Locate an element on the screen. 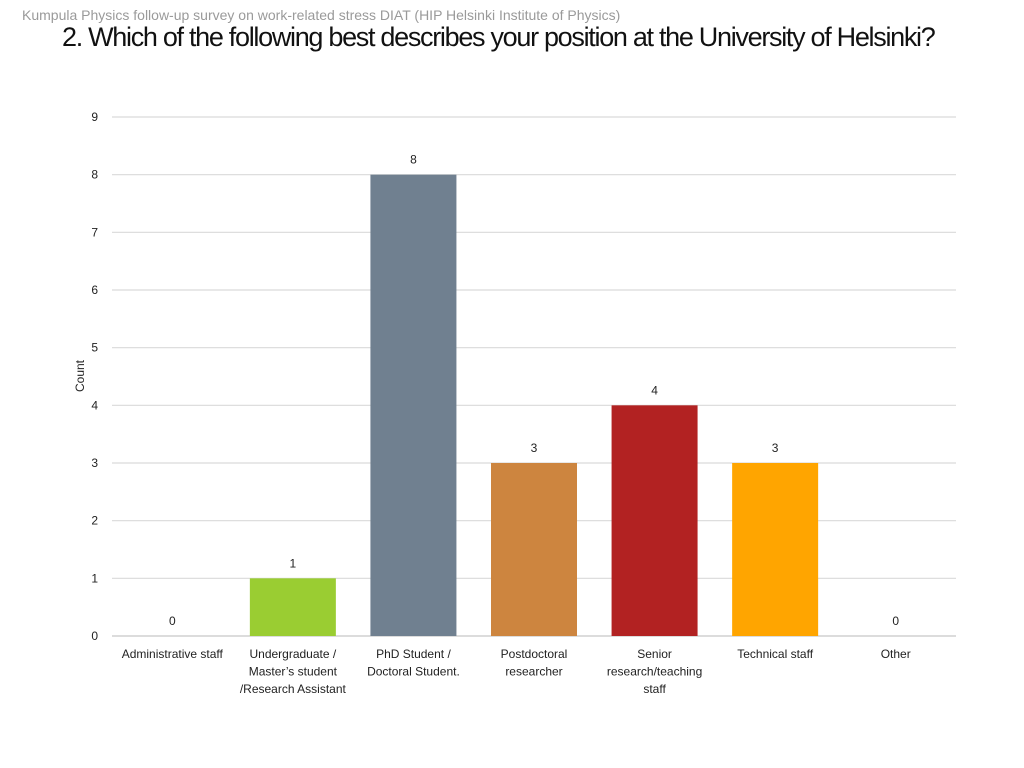 This screenshot has width=1024, height=768. y-tick-label: 1 is located at coordinates (94, 578).